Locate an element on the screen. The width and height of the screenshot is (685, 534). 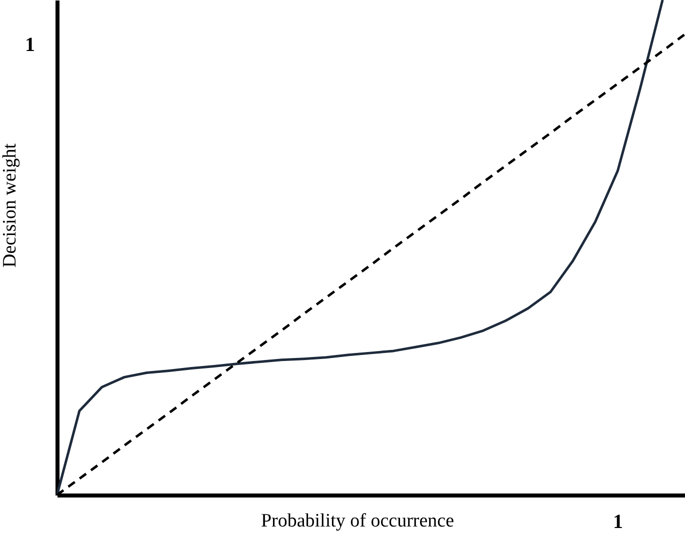
y-axis-title: Decision weight is located at coordinates (10, 205).